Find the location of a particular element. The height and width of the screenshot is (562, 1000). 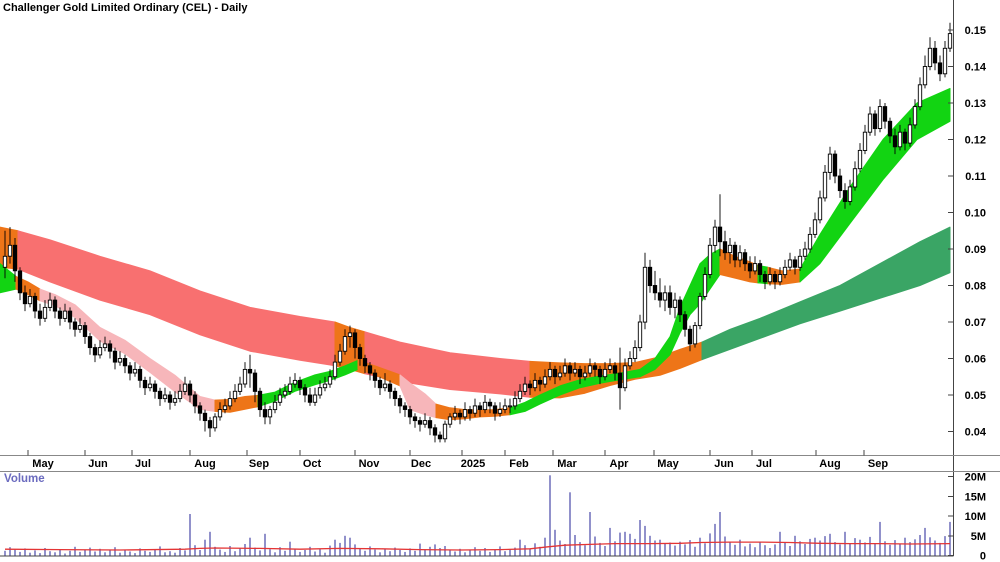

price-tick-label: 0.11 is located at coordinates (975, 177).